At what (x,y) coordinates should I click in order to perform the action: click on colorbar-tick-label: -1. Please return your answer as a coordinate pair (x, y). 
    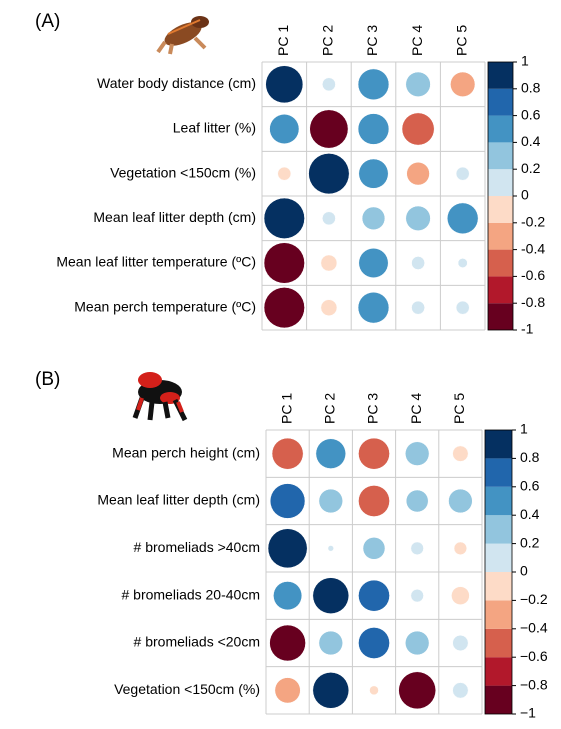
    Looking at the image, I should click on (527, 329).